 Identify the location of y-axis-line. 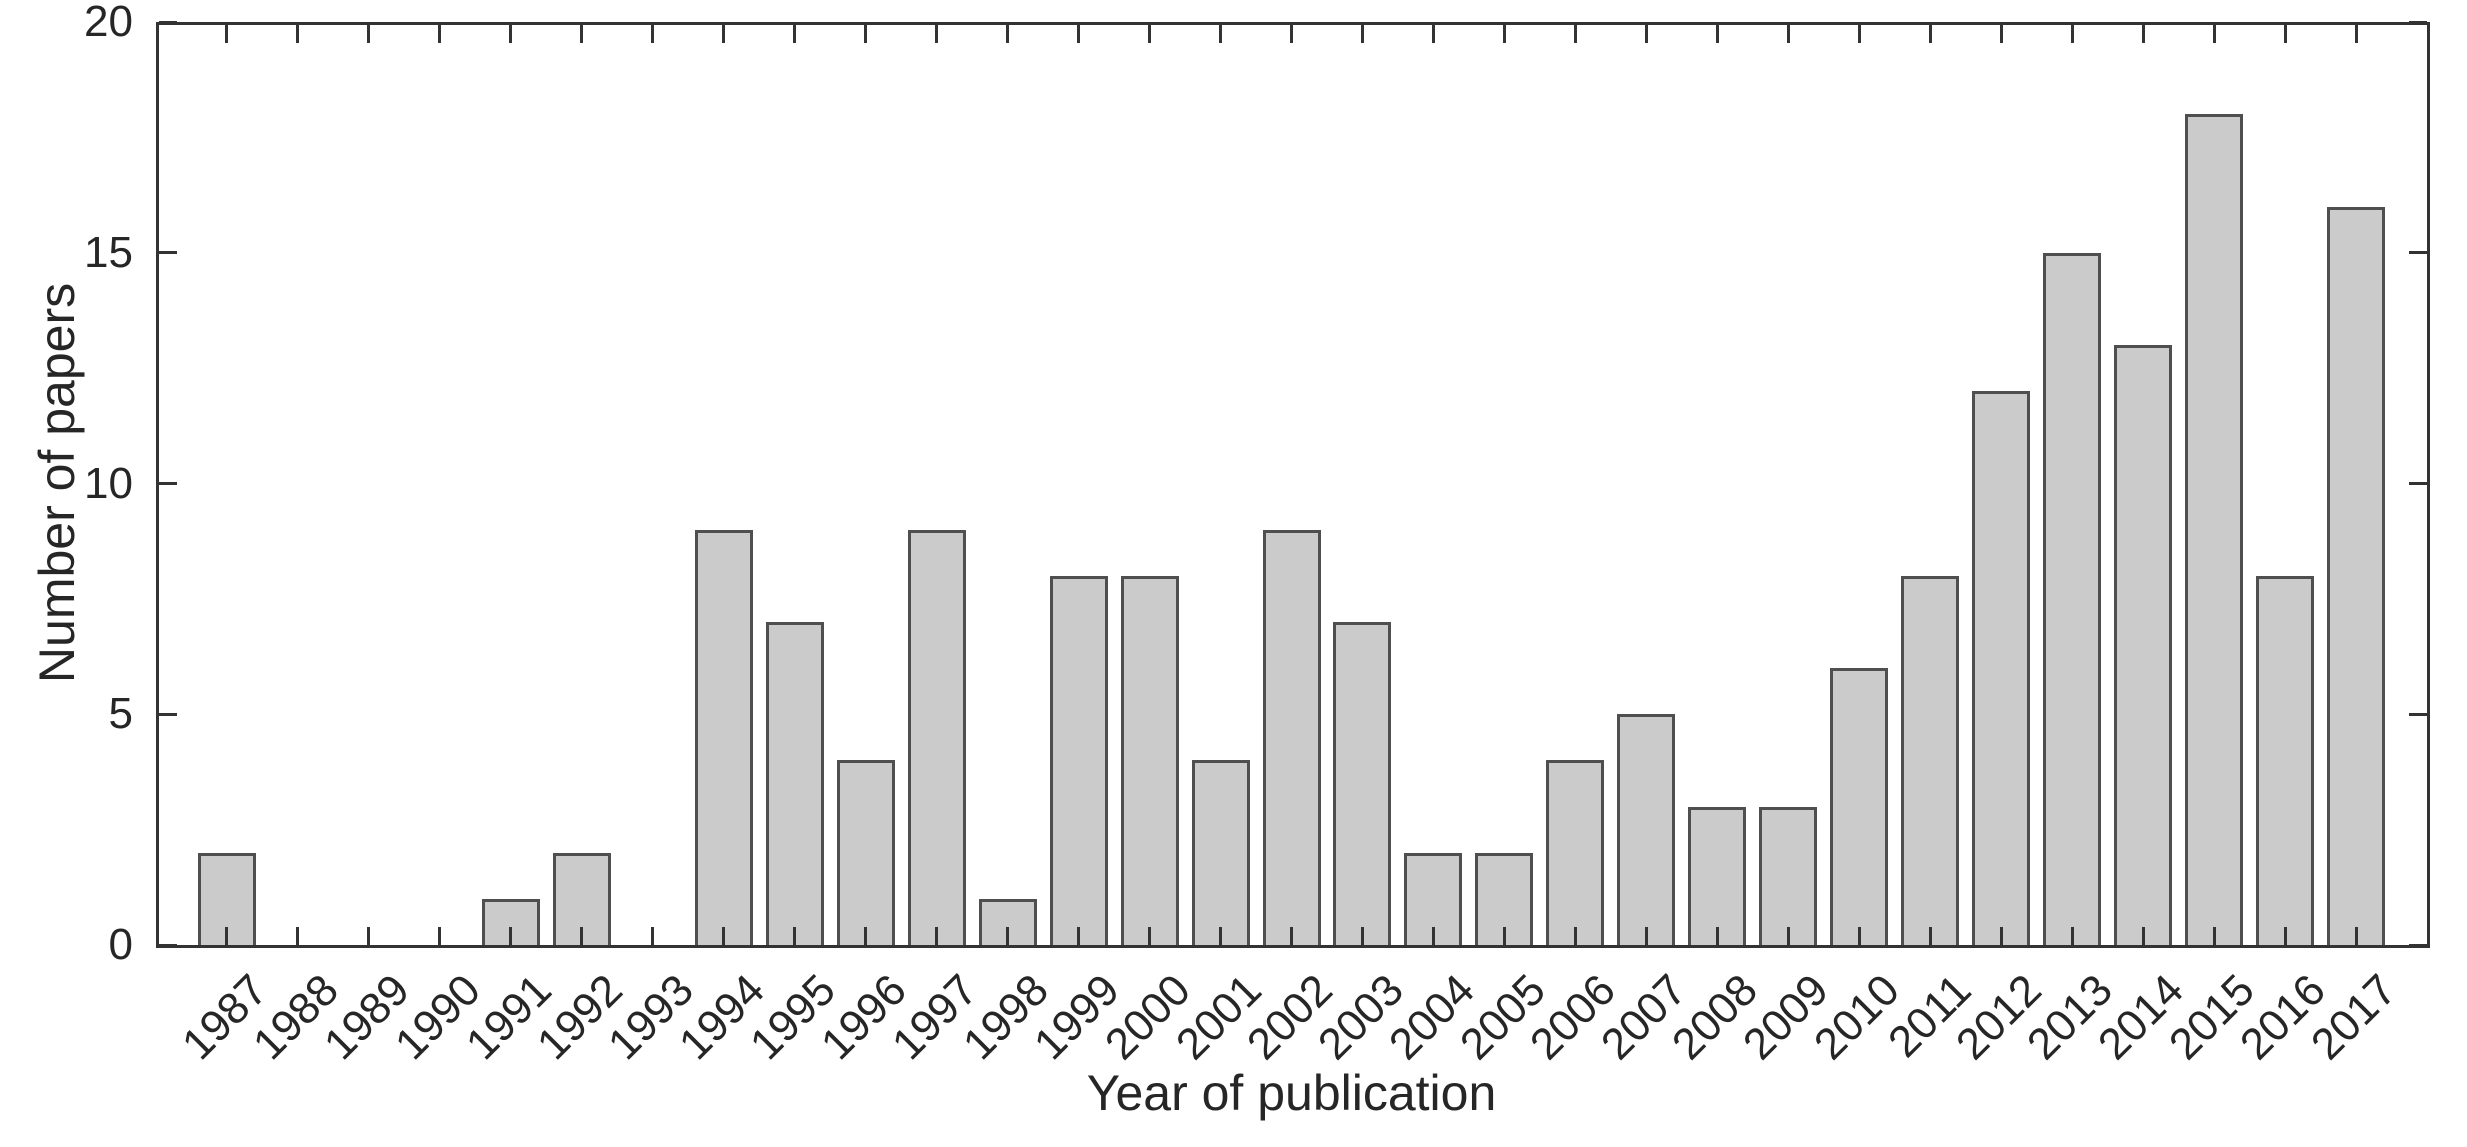
(157, 485).